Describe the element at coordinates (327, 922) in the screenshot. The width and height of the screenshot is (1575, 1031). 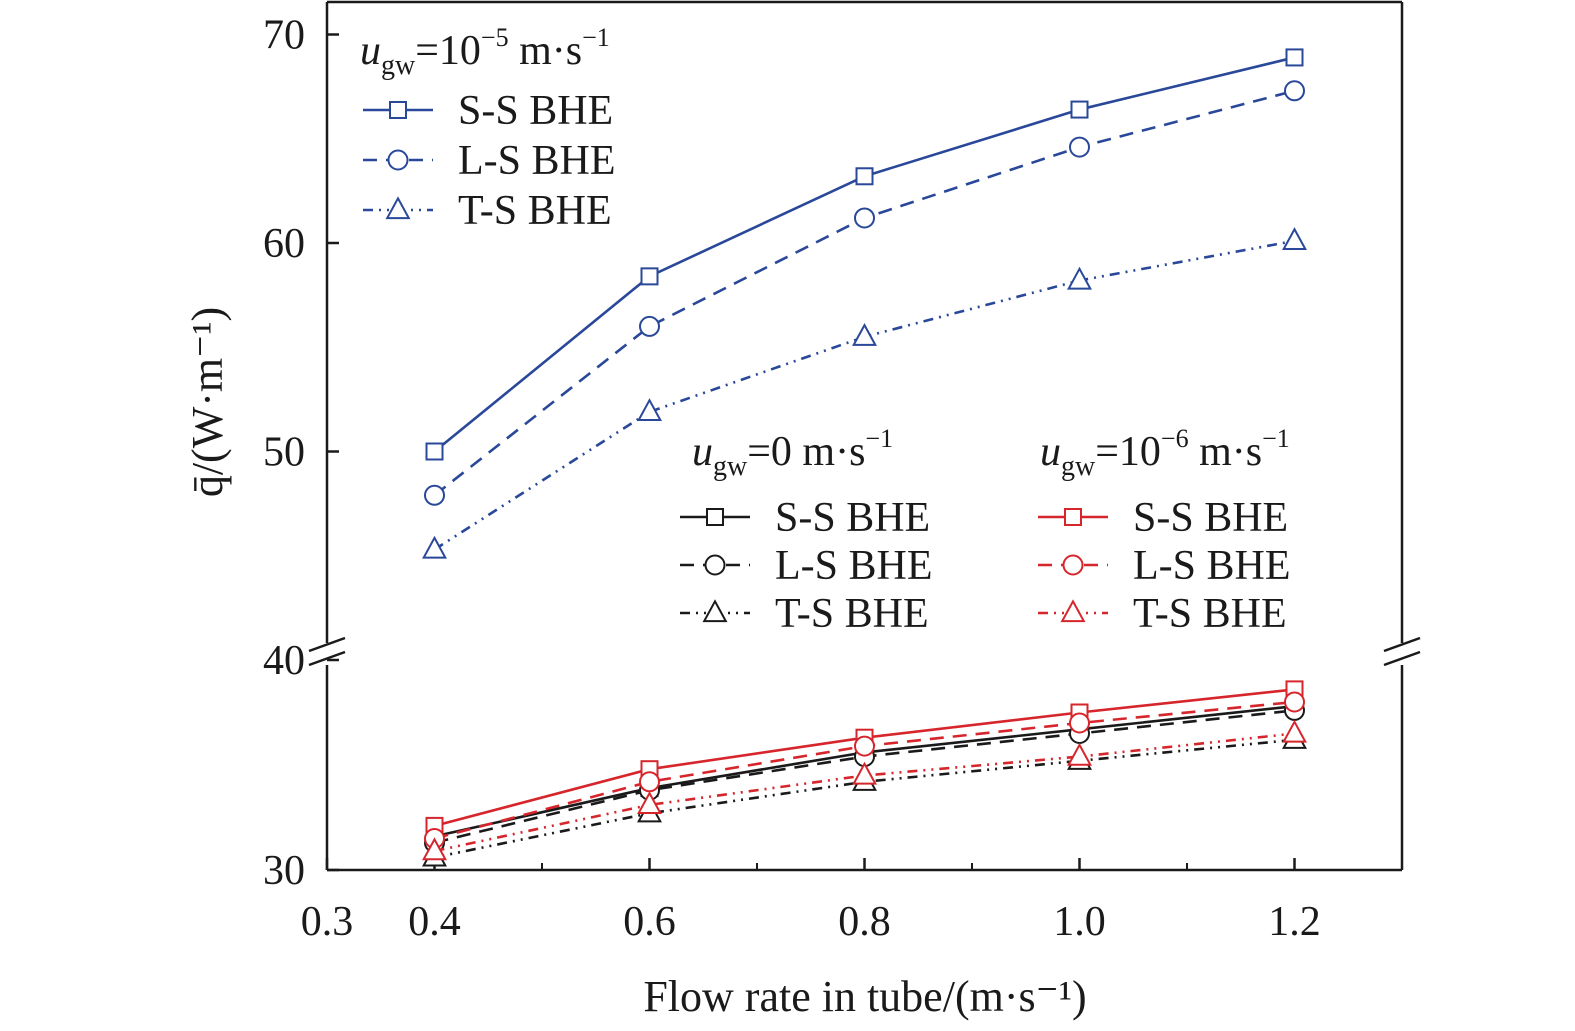
I see `x-tick-label: 0.3` at that location.